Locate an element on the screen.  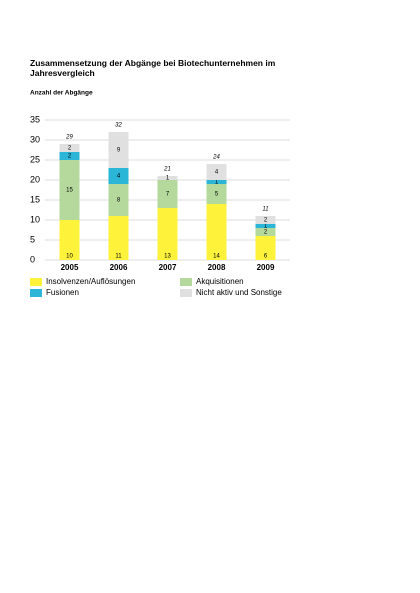
chart-subtitle: Anzahl der Abgänge is located at coordinates (61, 93).